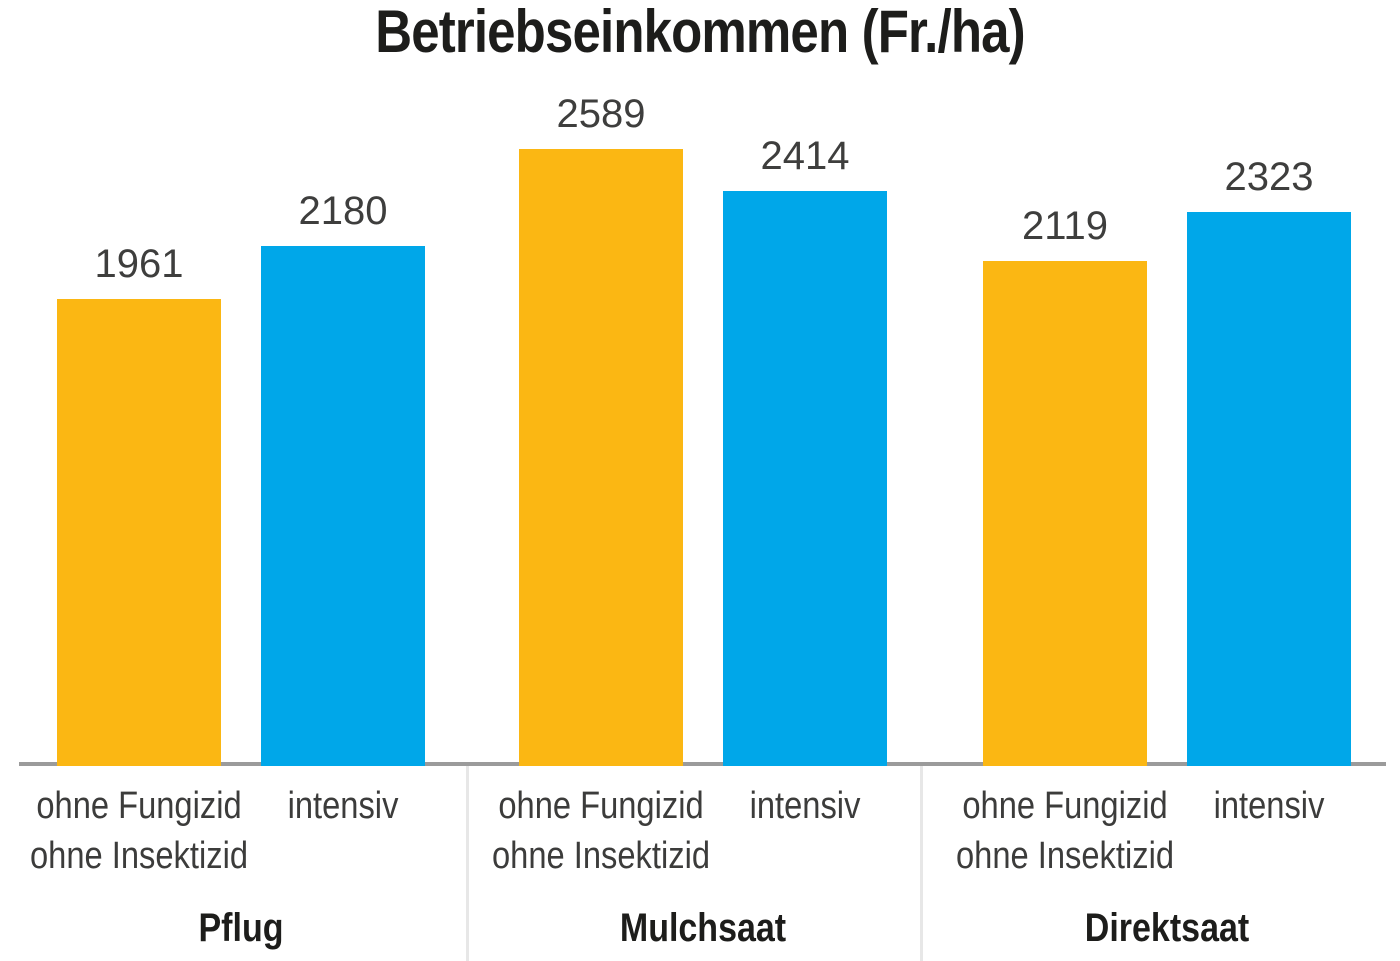 The width and height of the screenshot is (1400, 961). Describe the element at coordinates (1269, 489) in the screenshot. I see `bar-direktsaat-intensiv` at that location.